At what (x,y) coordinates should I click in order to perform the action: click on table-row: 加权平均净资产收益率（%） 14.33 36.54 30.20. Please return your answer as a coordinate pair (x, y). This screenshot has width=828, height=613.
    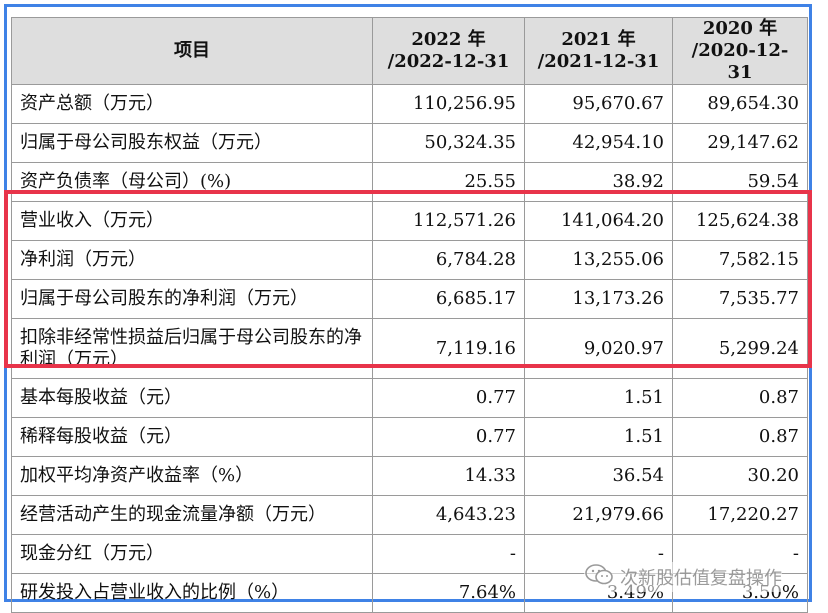
    Looking at the image, I should click on (409, 476).